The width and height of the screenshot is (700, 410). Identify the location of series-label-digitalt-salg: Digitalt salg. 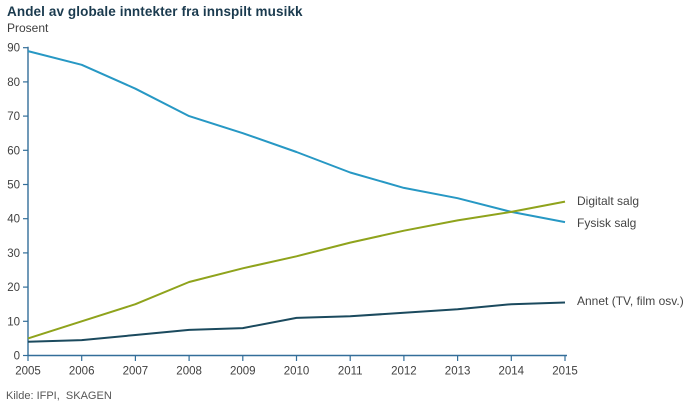
(608, 201).